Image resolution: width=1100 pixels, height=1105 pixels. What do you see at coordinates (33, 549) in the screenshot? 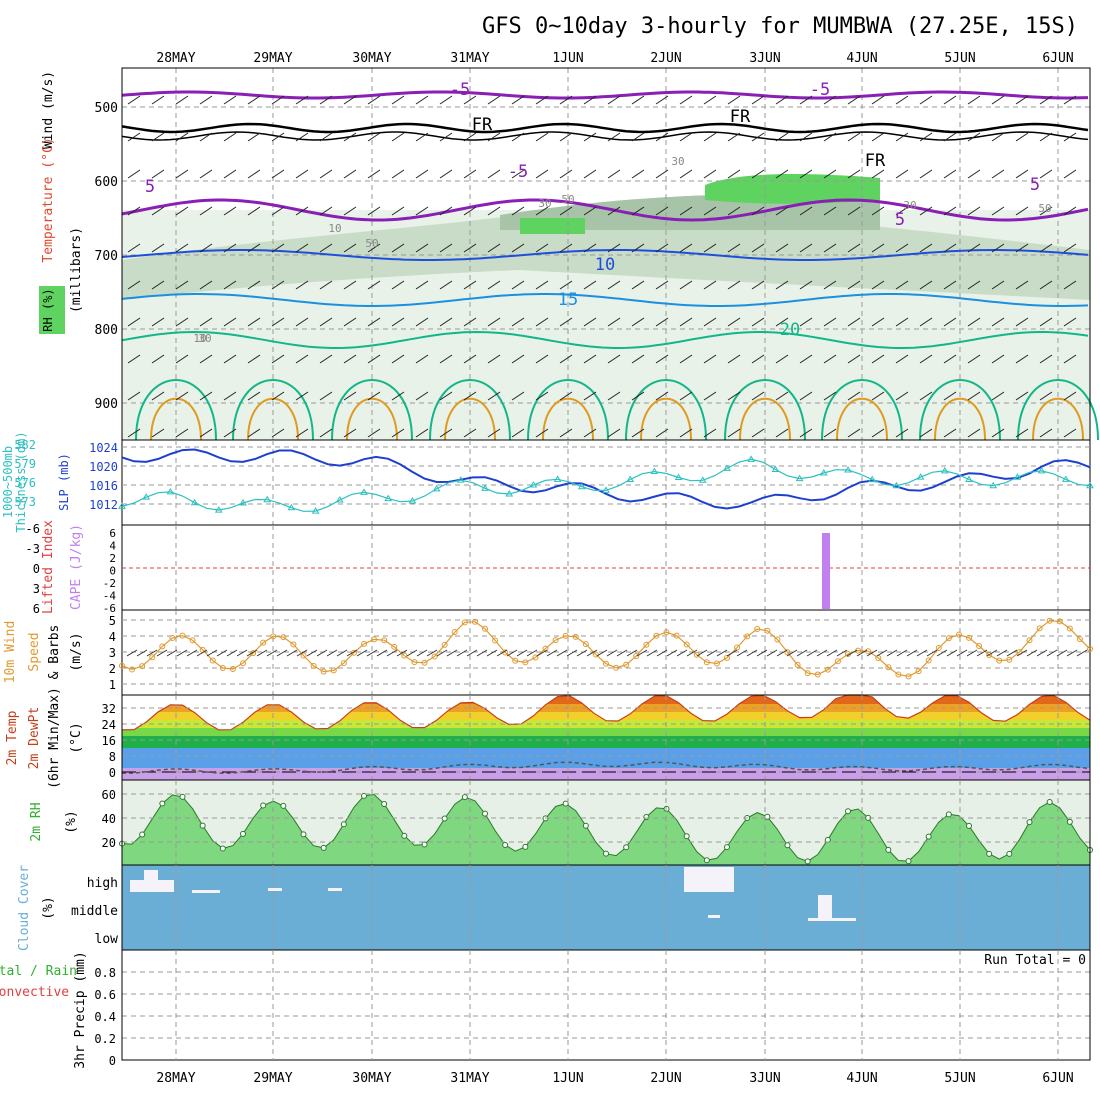
I see `lifted-index-ytick: -3` at bounding box center [33, 549].